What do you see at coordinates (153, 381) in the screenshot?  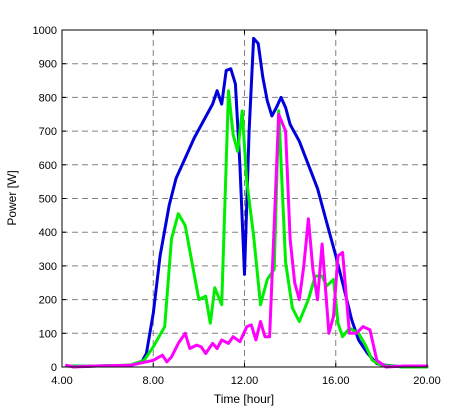 I see `x-tick-label: 8.00` at bounding box center [153, 381].